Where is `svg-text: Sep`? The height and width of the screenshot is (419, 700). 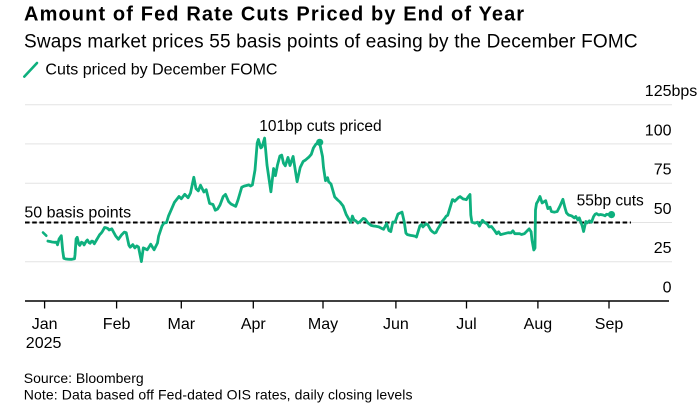
svg-text: Sep is located at coordinates (609, 324).